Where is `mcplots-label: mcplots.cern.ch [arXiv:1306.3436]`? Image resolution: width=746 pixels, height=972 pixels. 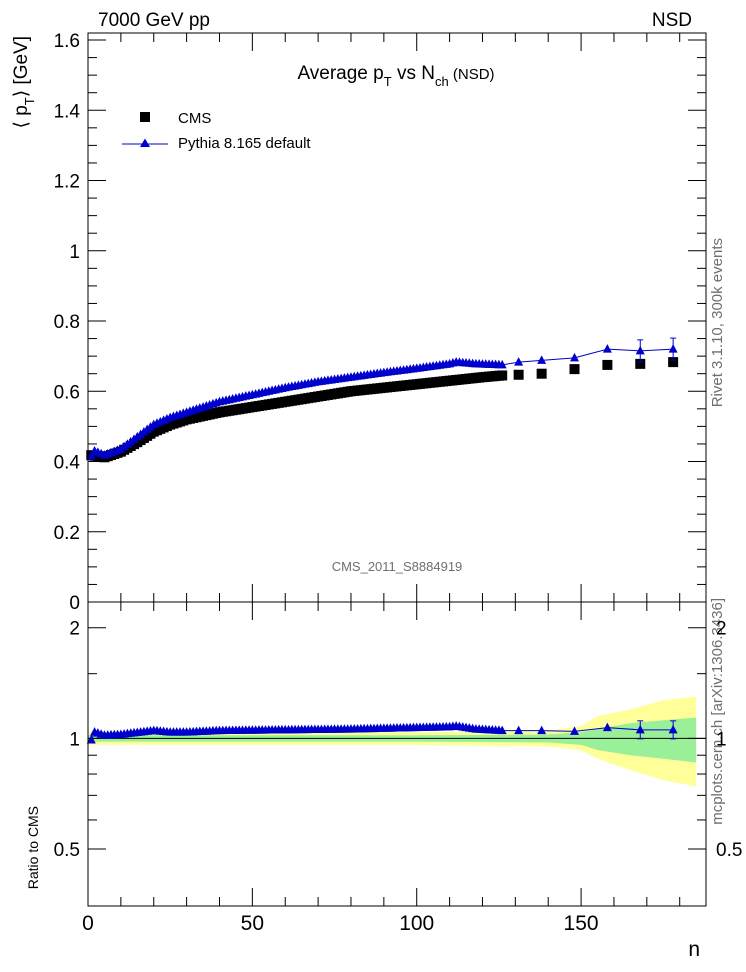
mcplots-label: mcplots.cern.ch [arXiv:1306.3436] is located at coordinates (717, 711).